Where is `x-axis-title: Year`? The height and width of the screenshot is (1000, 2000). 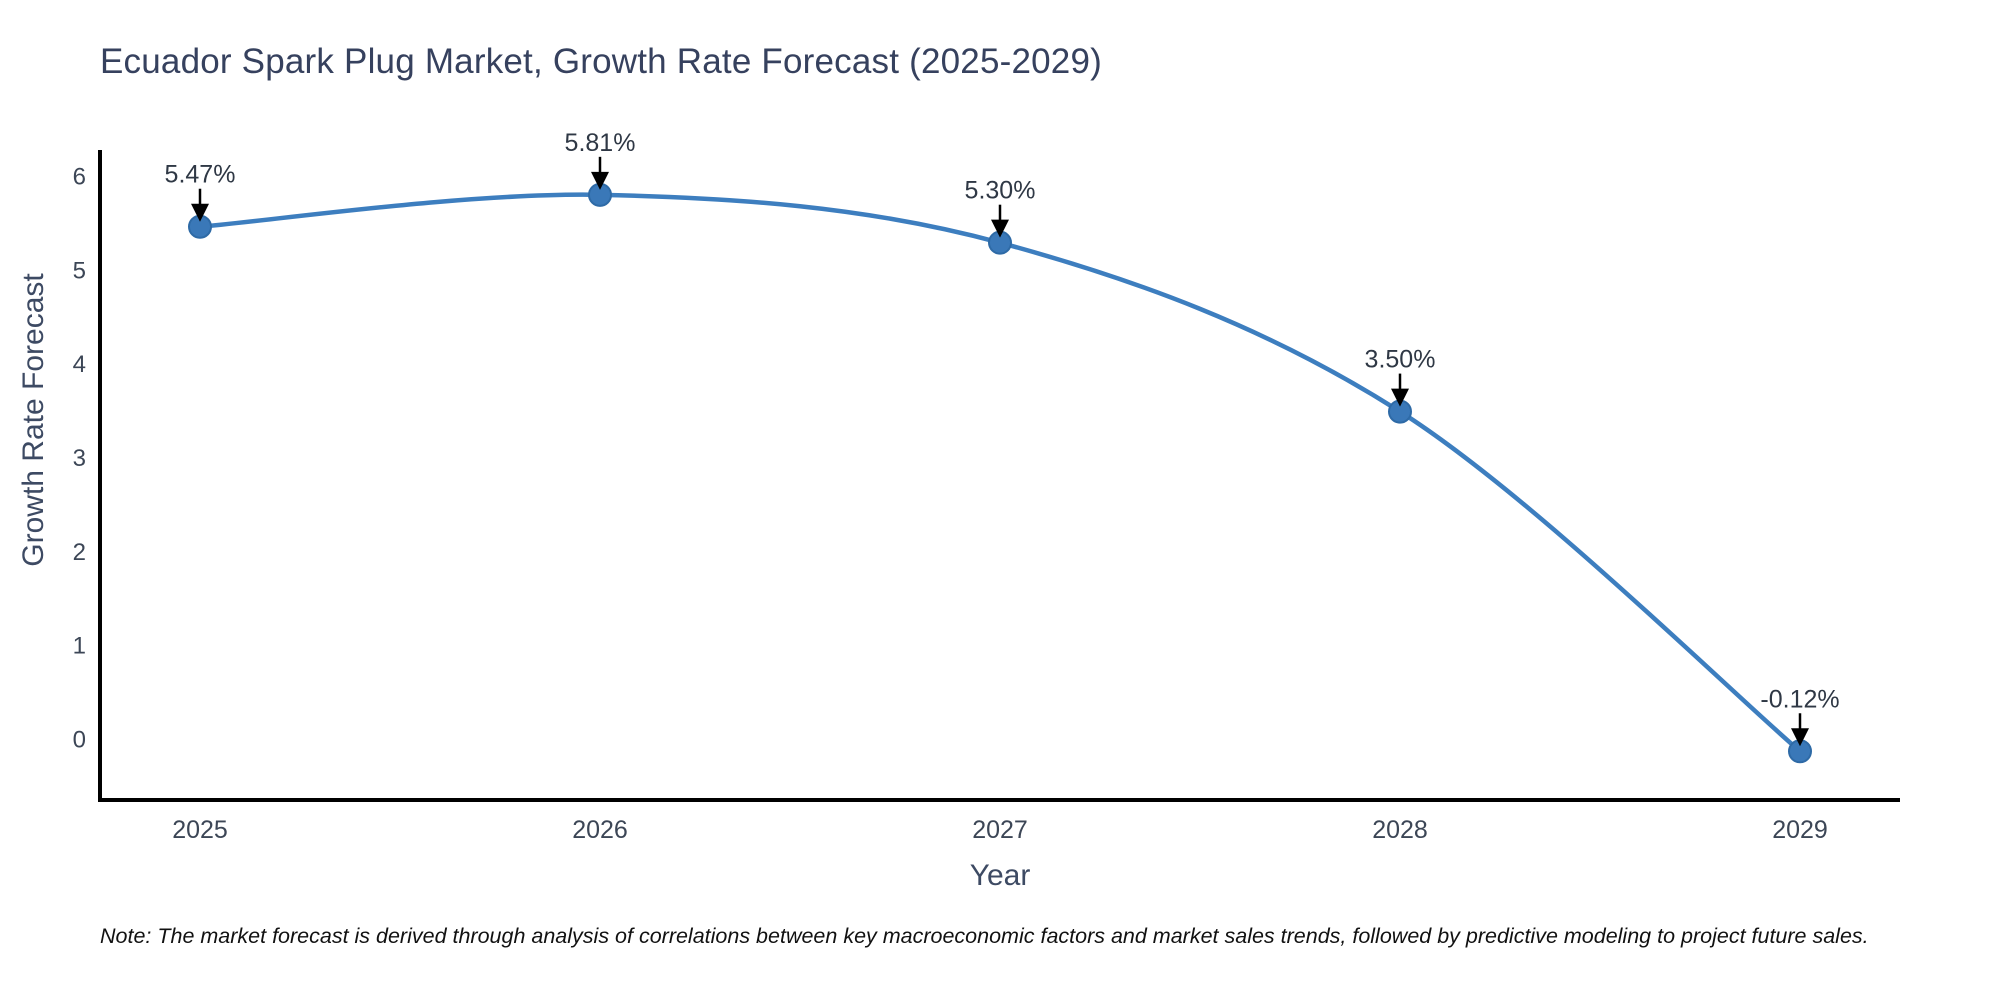 x-axis-title: Year is located at coordinates (1000, 875).